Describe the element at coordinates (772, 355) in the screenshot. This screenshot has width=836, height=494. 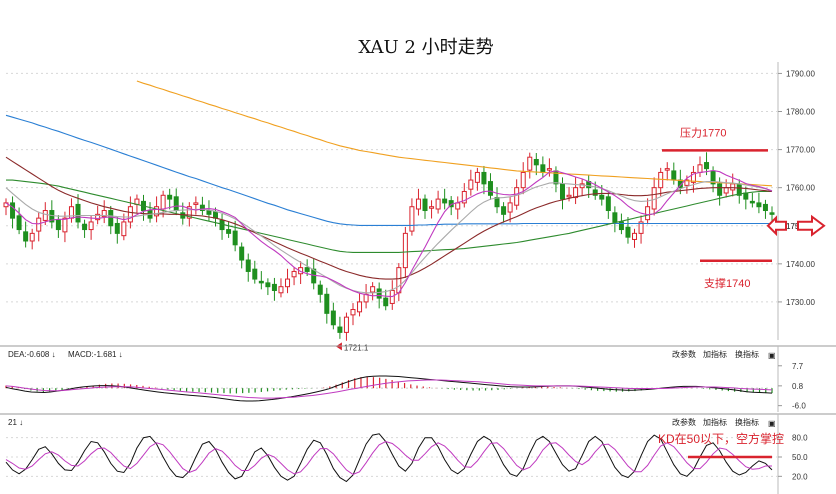
I see `macd-maximize-icon: ▣` at that location.